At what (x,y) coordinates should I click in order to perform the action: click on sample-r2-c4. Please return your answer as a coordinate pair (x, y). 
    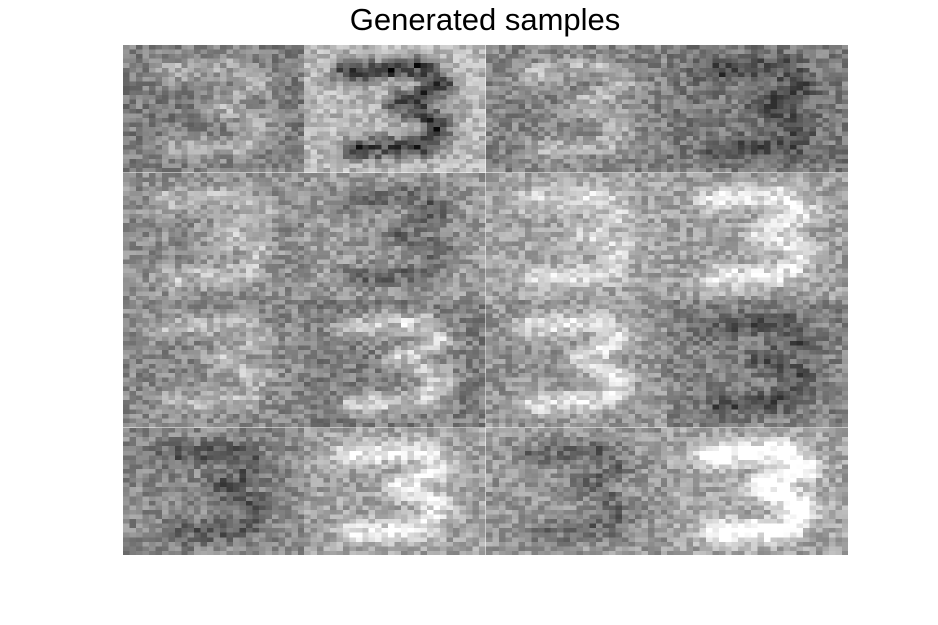
    Looking at the image, I should click on (757, 236).